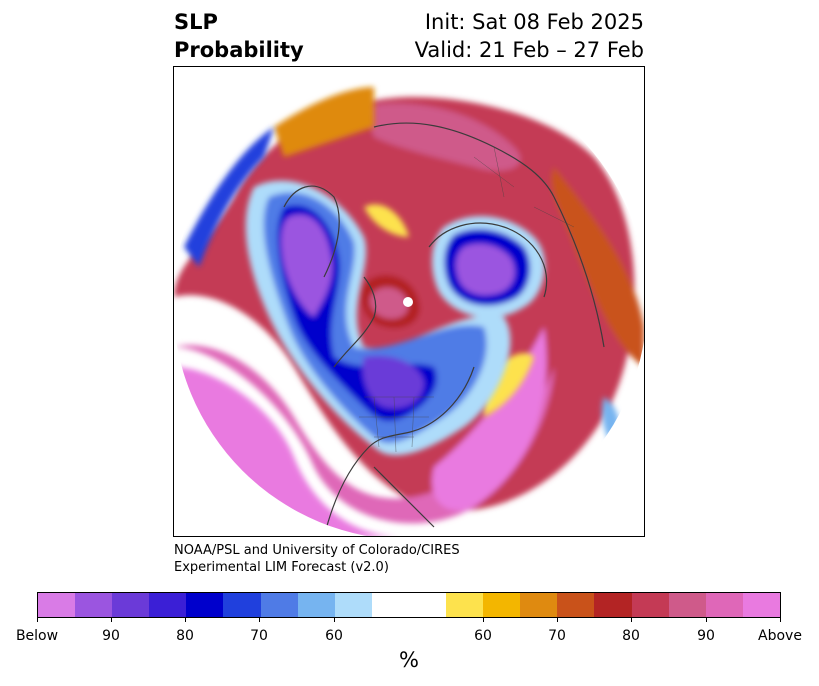  What do you see at coordinates (37, 636) in the screenshot?
I see `colorbar-tick-label: Below` at bounding box center [37, 636].